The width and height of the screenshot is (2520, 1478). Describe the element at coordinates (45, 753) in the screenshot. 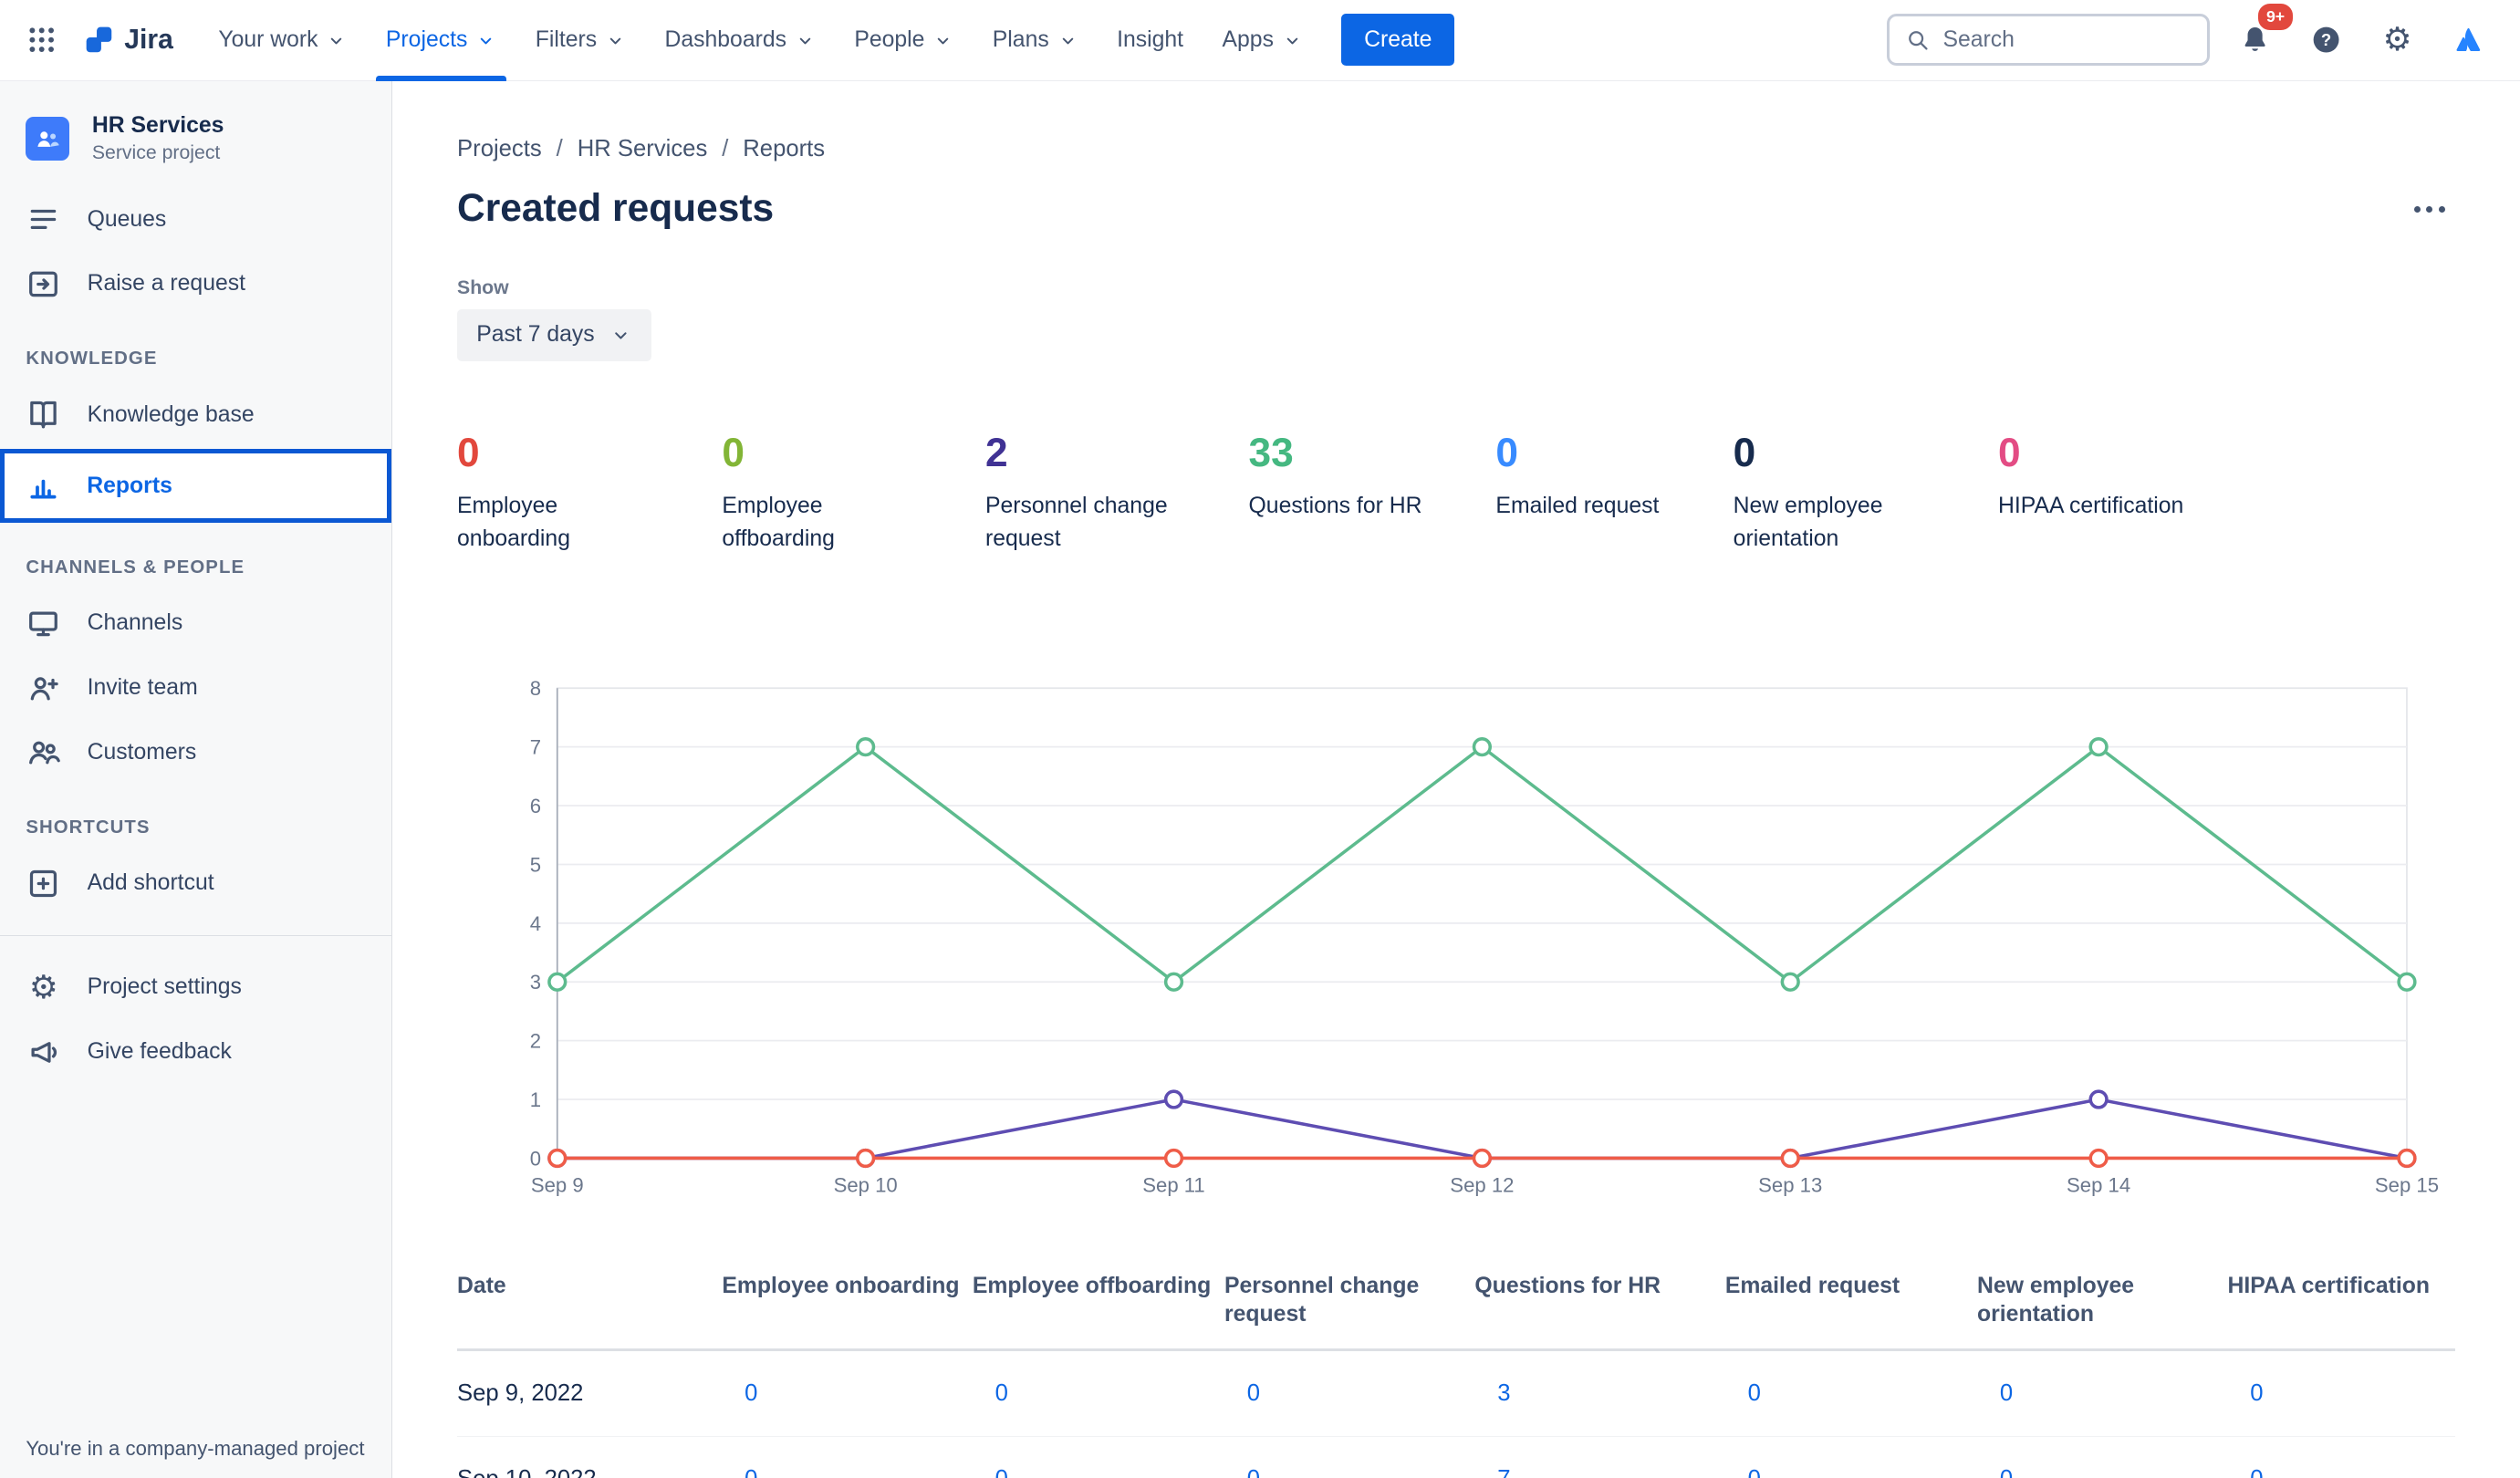

I see `customers-icon` at that location.